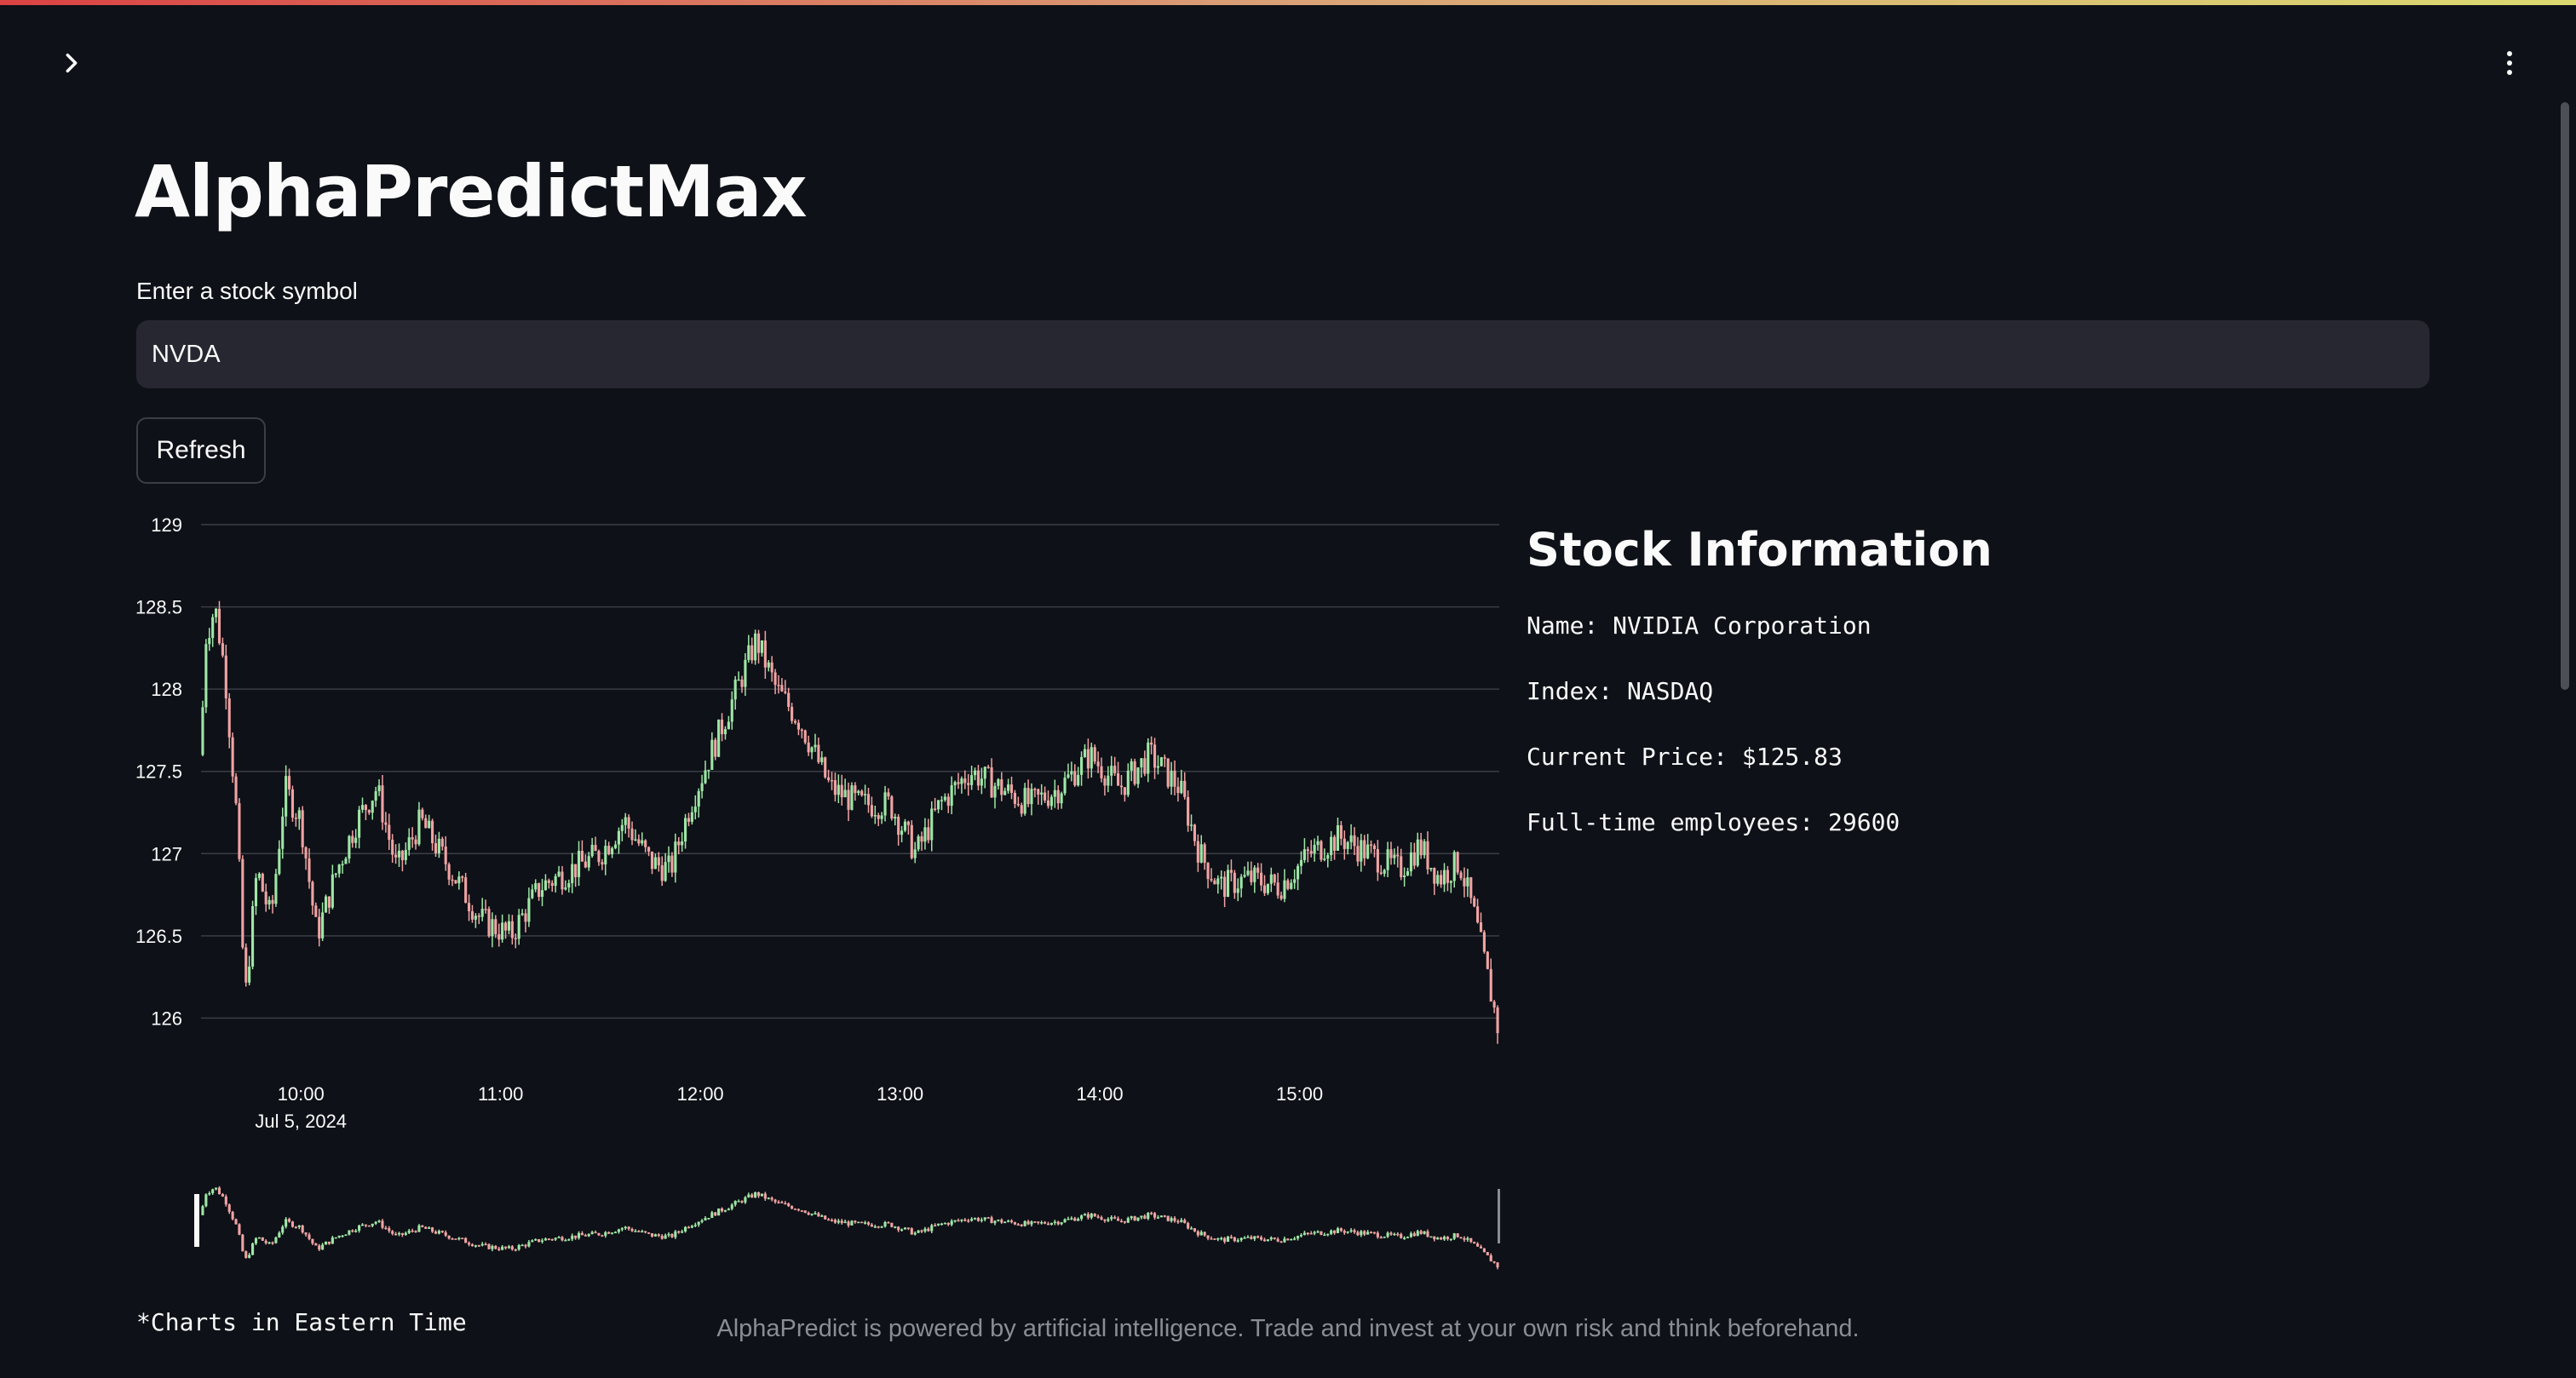  What do you see at coordinates (72, 63) in the screenshot?
I see `sidebar-toggle-button` at bounding box center [72, 63].